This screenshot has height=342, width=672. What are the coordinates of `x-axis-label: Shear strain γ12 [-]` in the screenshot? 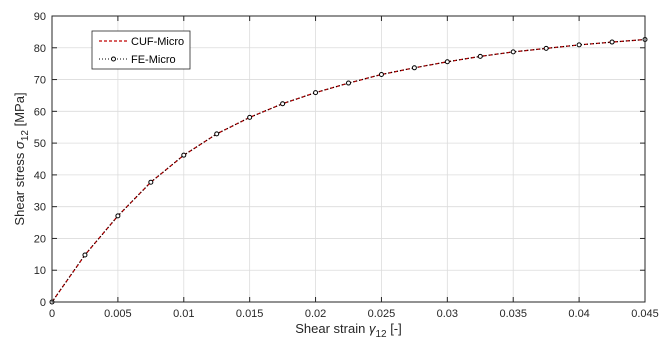 It's located at (348, 330).